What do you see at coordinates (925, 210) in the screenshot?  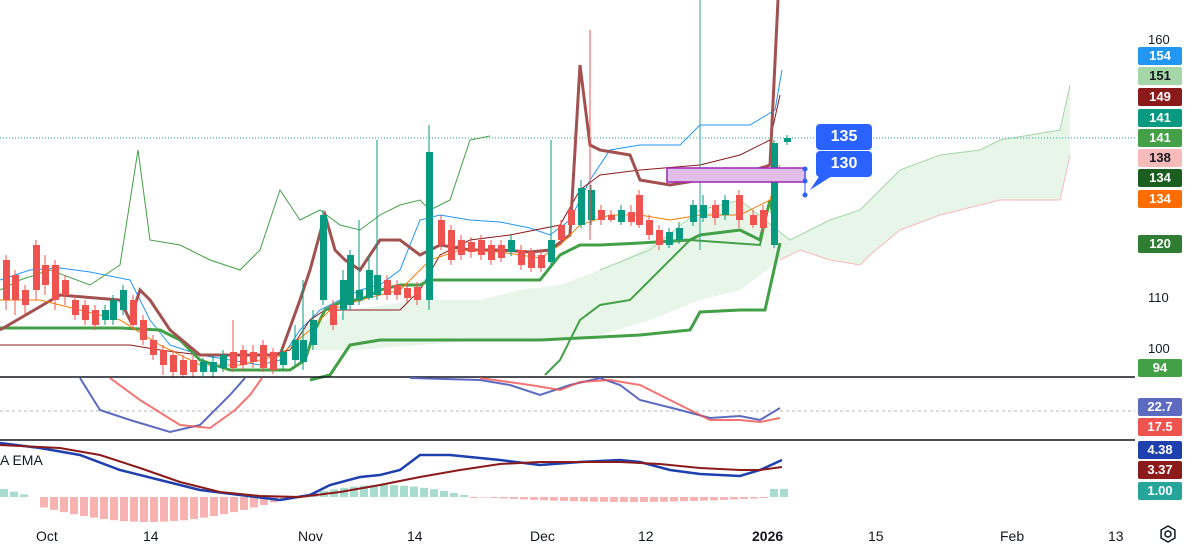 I see `senkou-b-line` at bounding box center [925, 210].